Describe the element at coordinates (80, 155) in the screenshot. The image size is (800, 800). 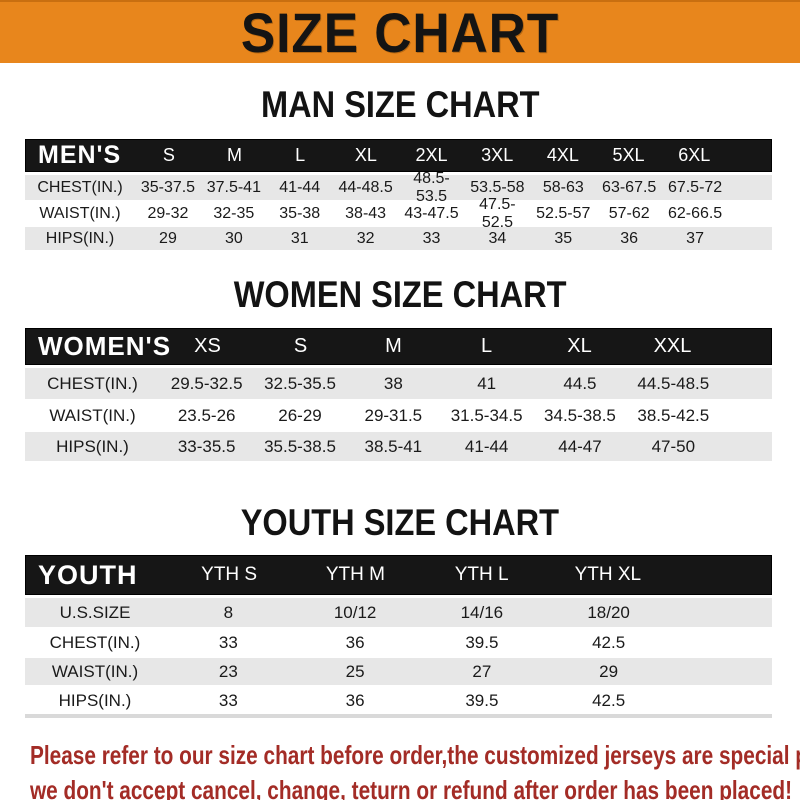
I see `table-corner-label: MEN'S` at that location.